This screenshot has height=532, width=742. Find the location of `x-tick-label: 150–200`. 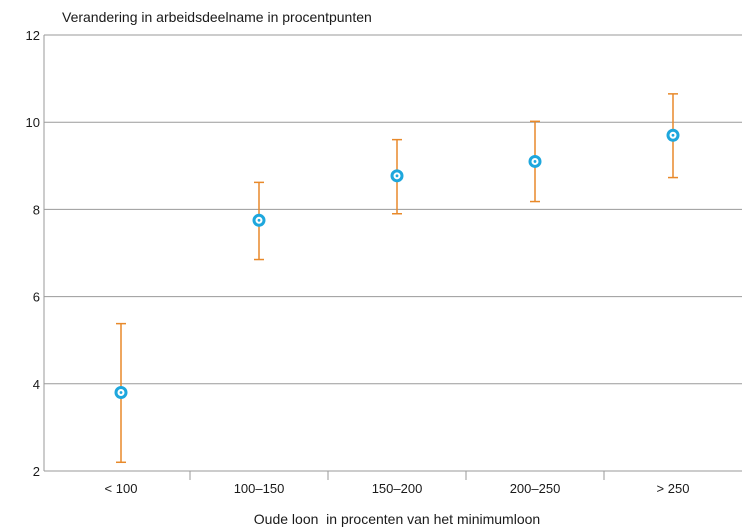

x-tick-label: 150–200 is located at coordinates (397, 488).